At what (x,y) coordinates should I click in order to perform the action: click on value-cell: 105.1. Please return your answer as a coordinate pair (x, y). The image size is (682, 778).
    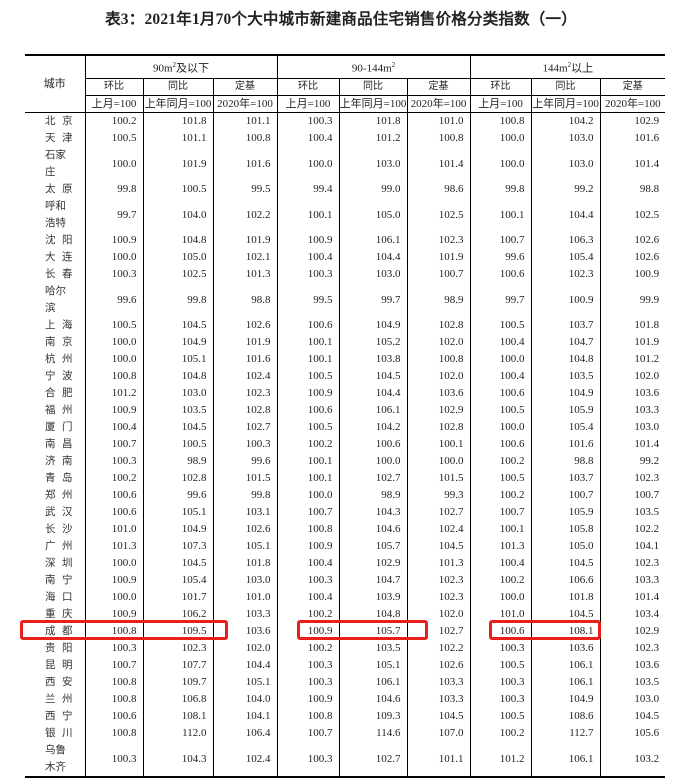
    Looking at the image, I should click on (177, 359).